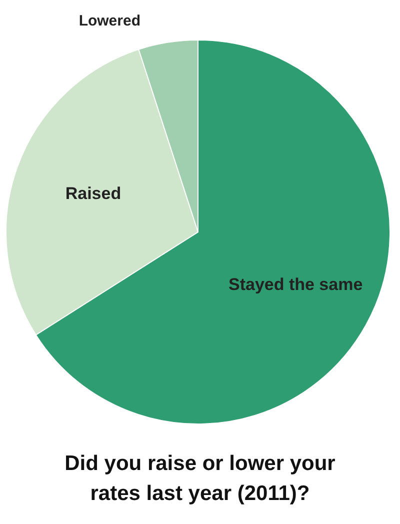 The image size is (400, 524). I want to click on text: Did you raise or lower your rates last year (2011)?, so click(200, 478).